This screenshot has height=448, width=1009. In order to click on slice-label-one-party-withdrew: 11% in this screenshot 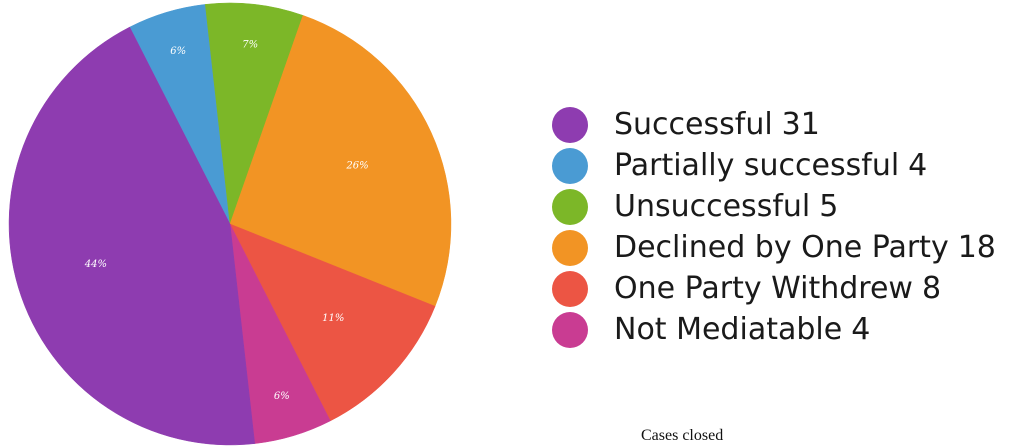, I will do `click(333, 318)`.